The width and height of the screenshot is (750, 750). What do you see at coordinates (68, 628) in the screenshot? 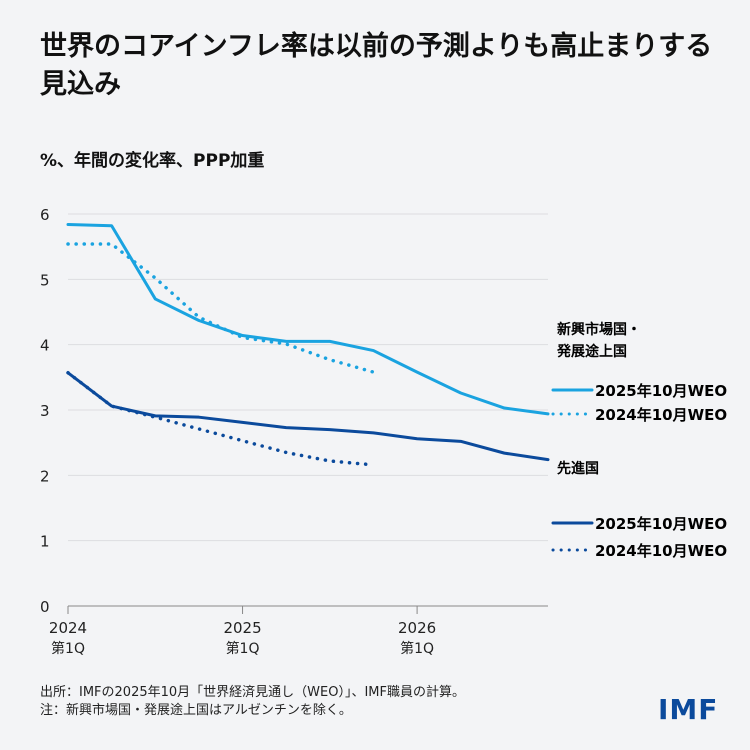
I see `x-tick-year: 2024` at bounding box center [68, 628].